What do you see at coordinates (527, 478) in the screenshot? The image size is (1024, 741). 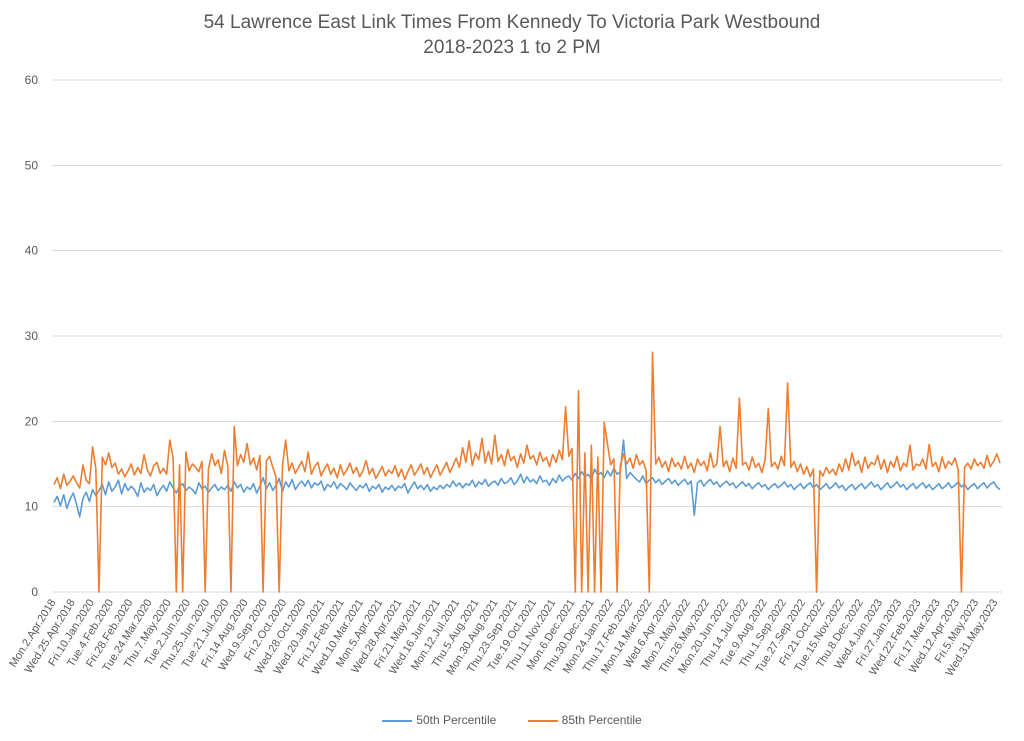 I see `series-line-50th-percentile` at bounding box center [527, 478].